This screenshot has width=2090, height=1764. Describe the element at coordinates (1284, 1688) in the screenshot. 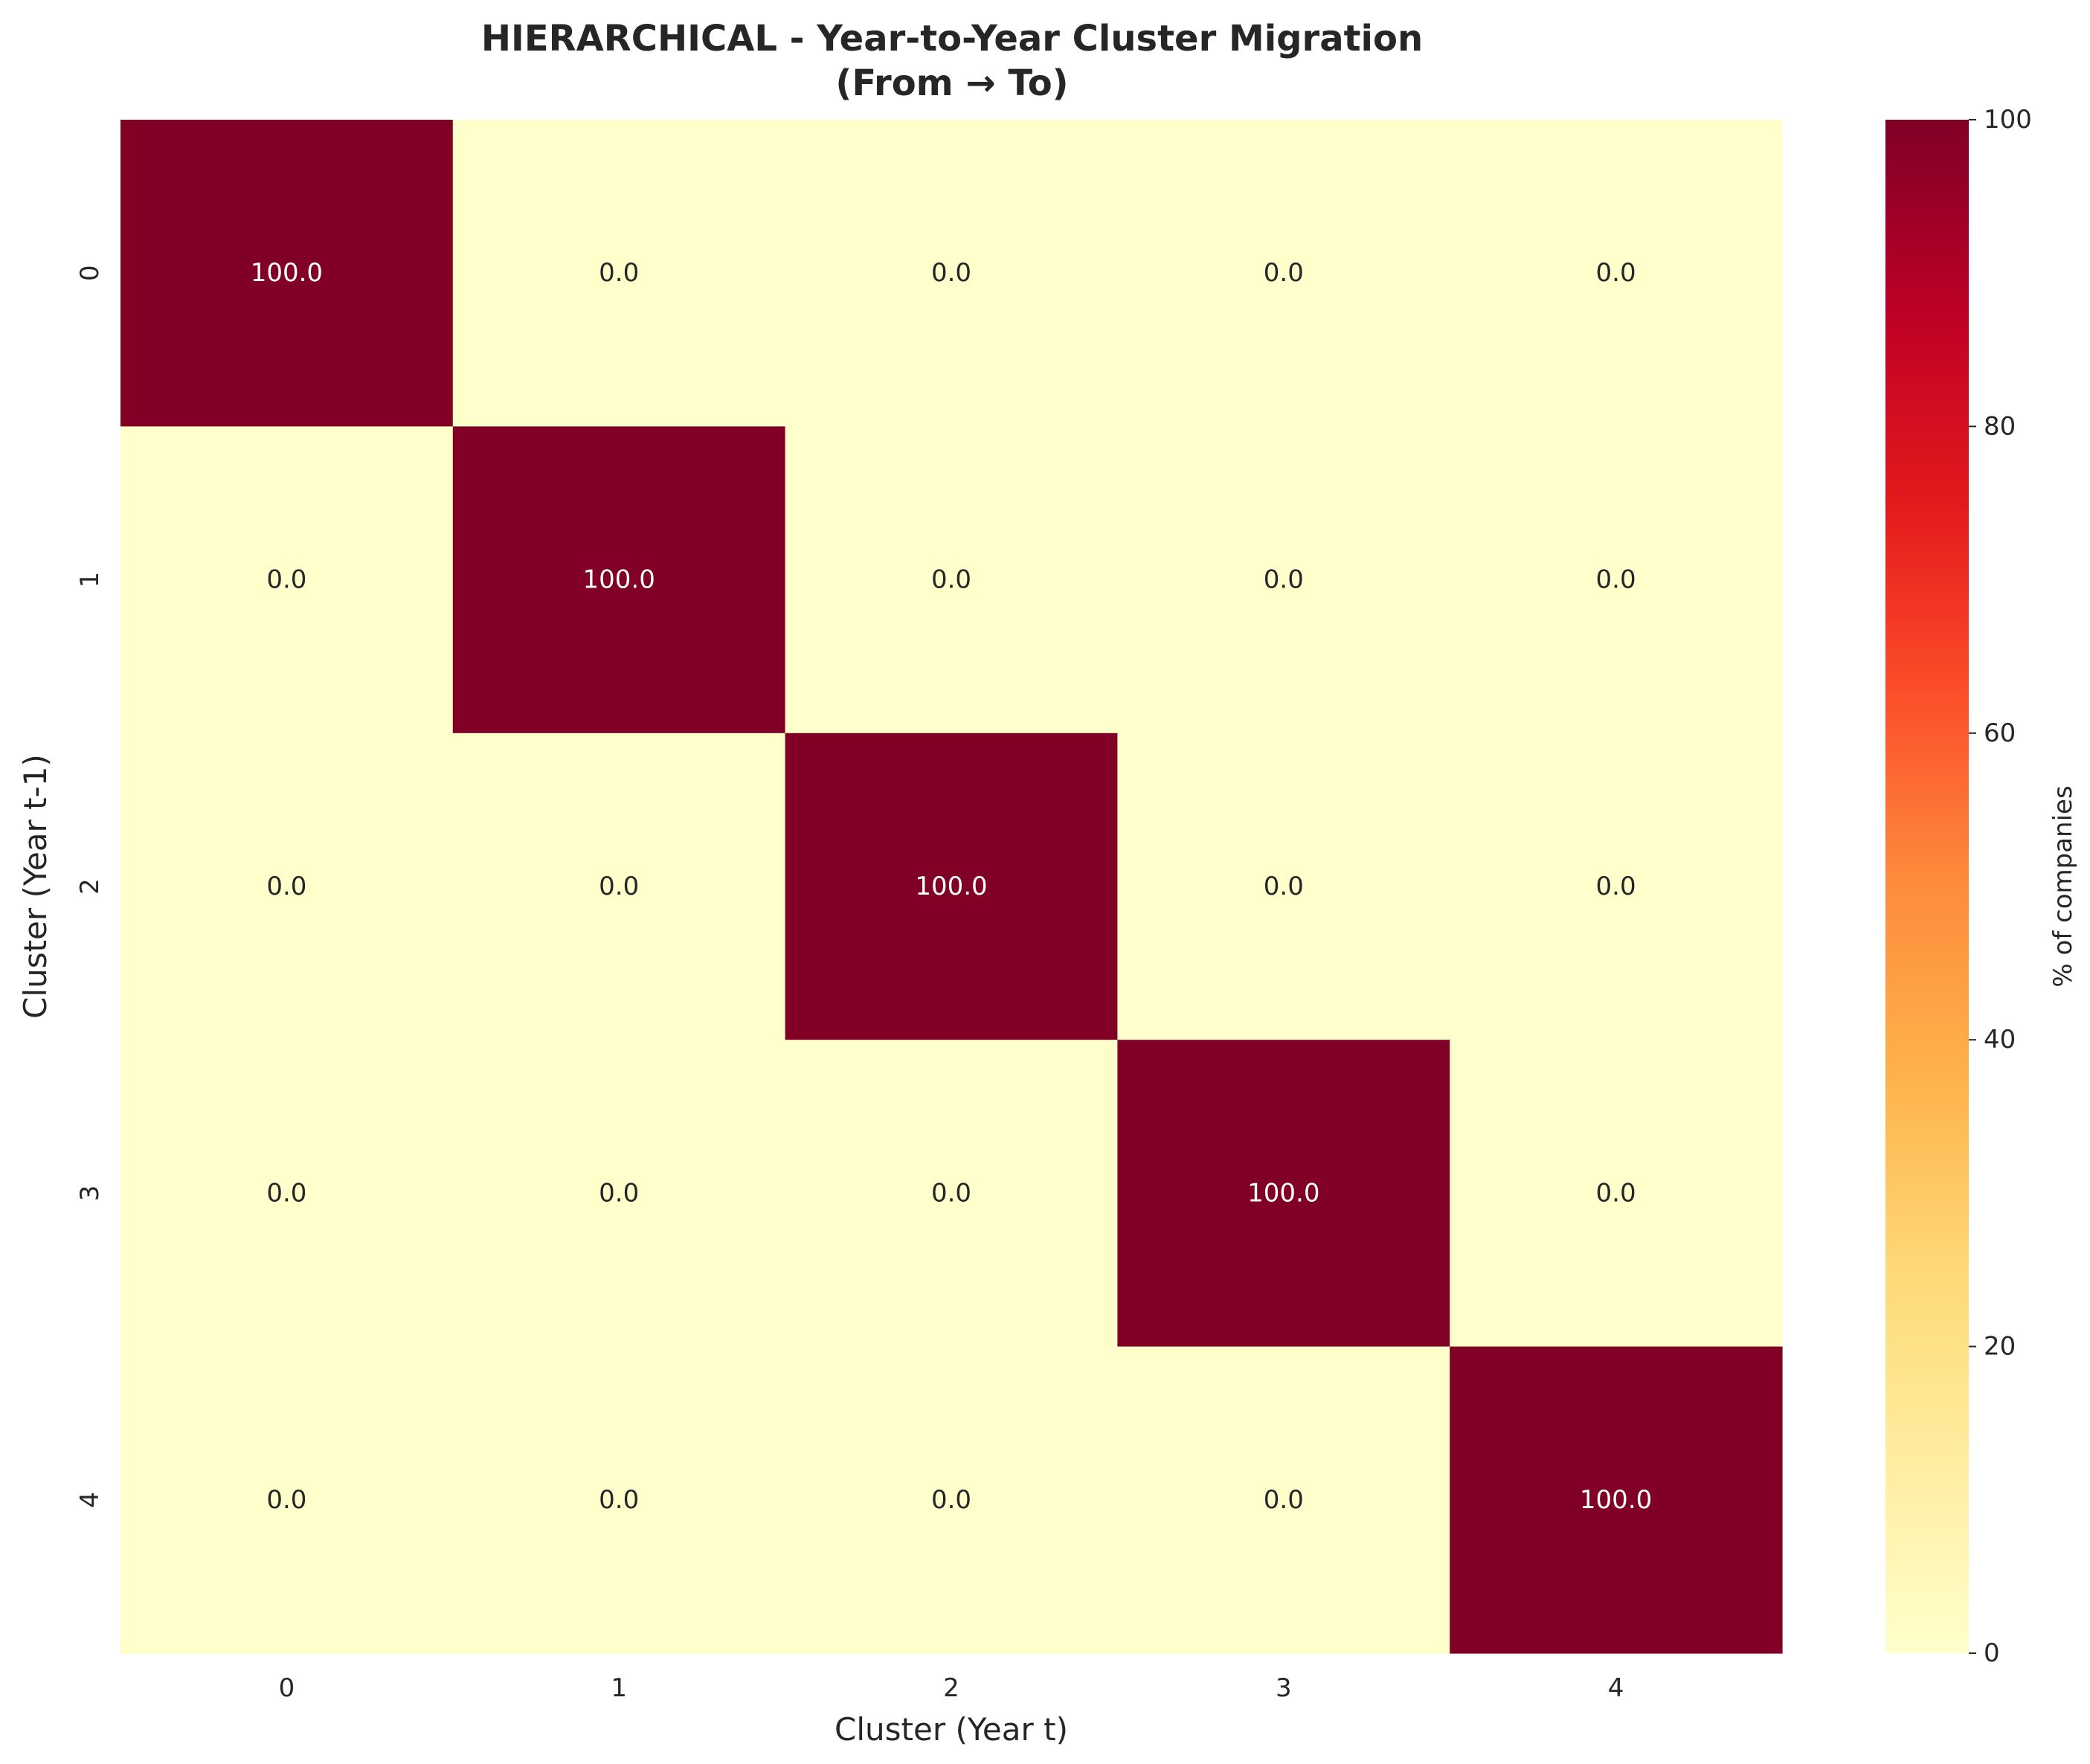

I see `x-tick-label-3: 3` at that location.